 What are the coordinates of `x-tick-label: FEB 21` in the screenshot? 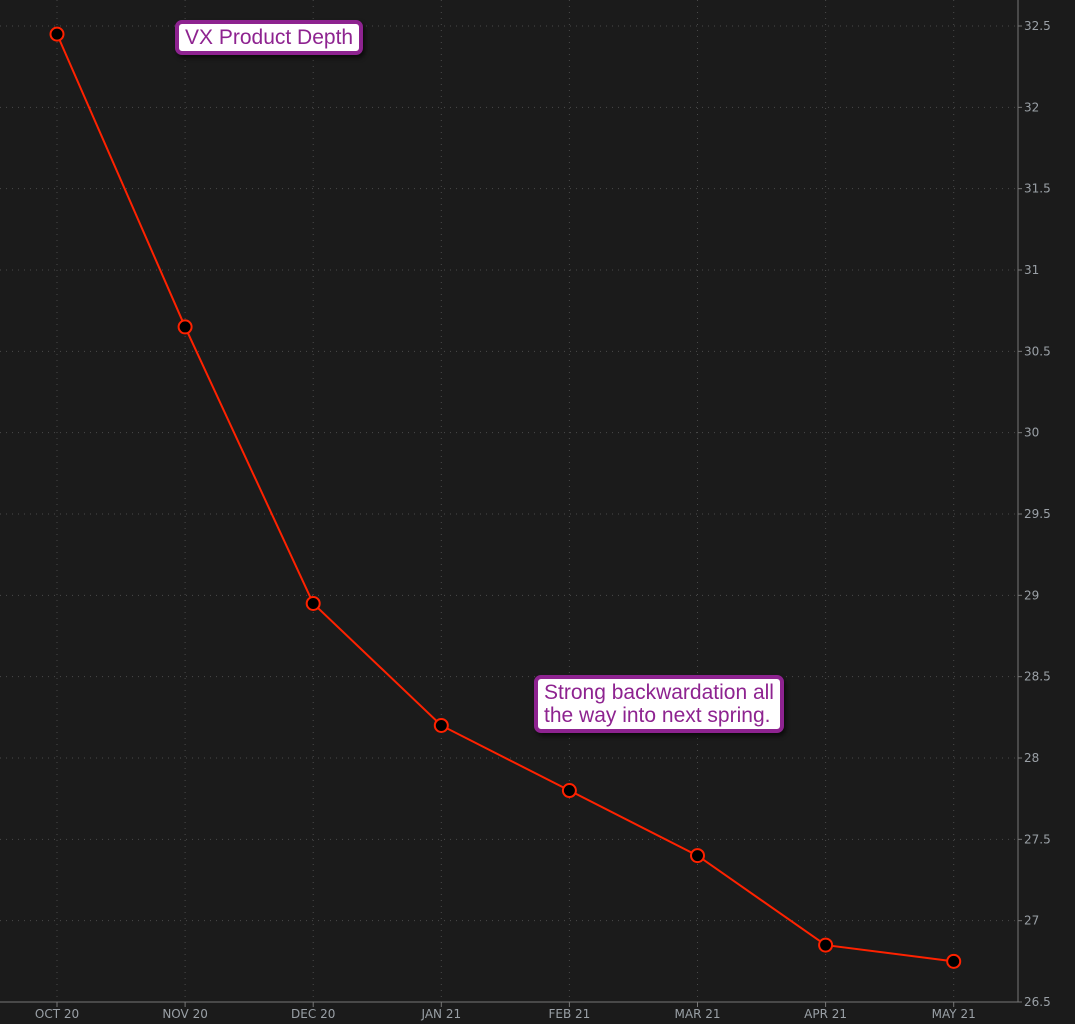 It's located at (569, 1014).